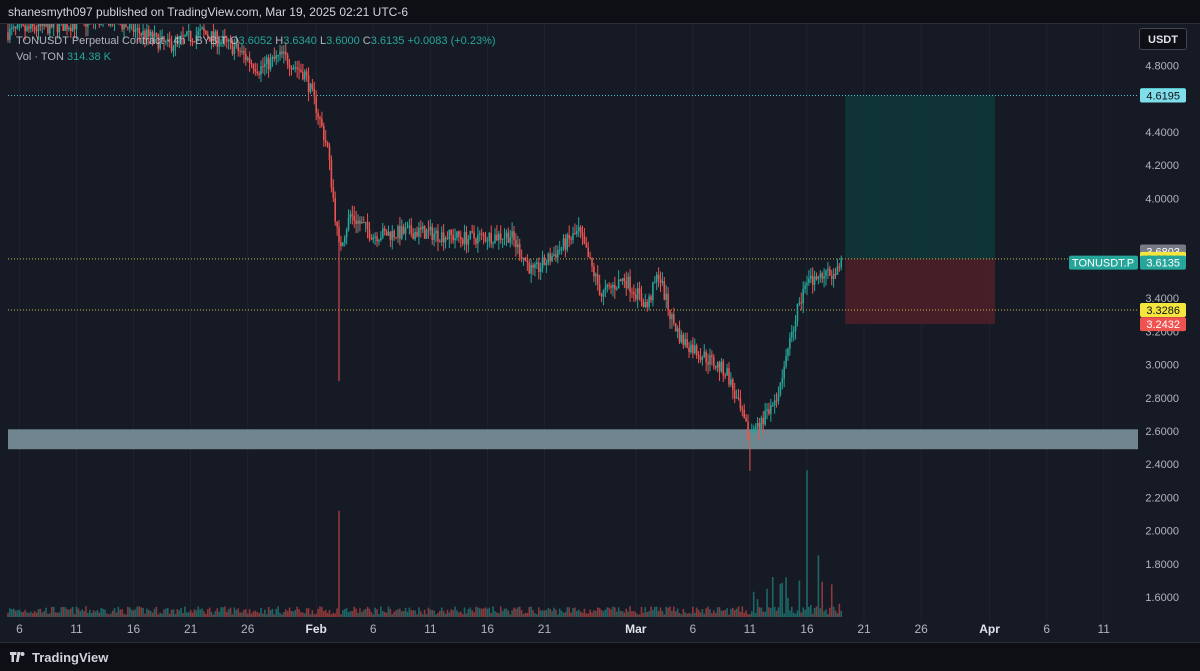  What do you see at coordinates (920, 291) in the screenshot?
I see `stop-zone` at bounding box center [920, 291].